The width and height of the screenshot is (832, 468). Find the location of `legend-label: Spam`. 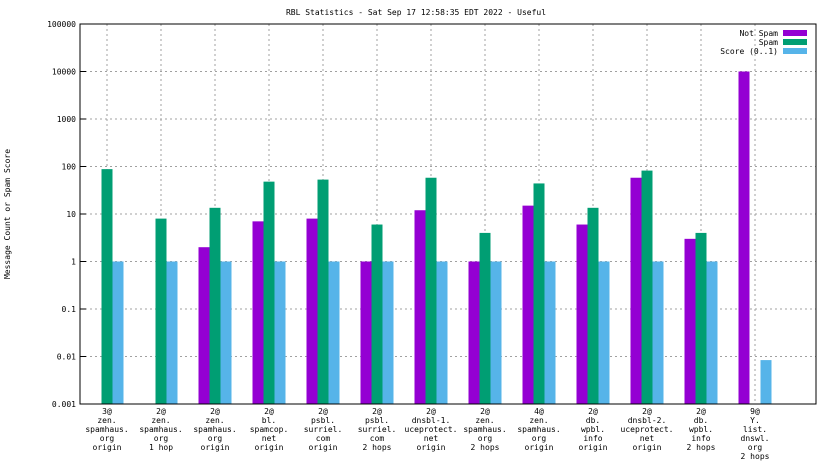

legend-label: Spam is located at coordinates (768, 42).